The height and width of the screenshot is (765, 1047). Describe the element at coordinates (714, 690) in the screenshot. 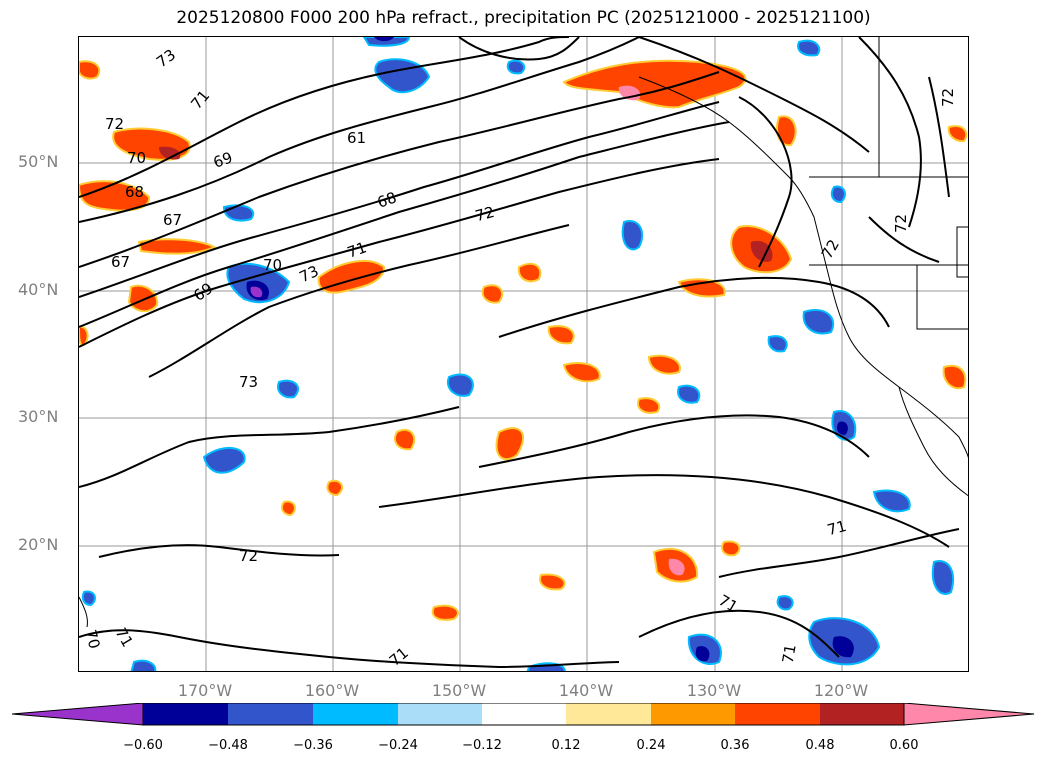

I see `lon-label-130w: 130°W` at that location.